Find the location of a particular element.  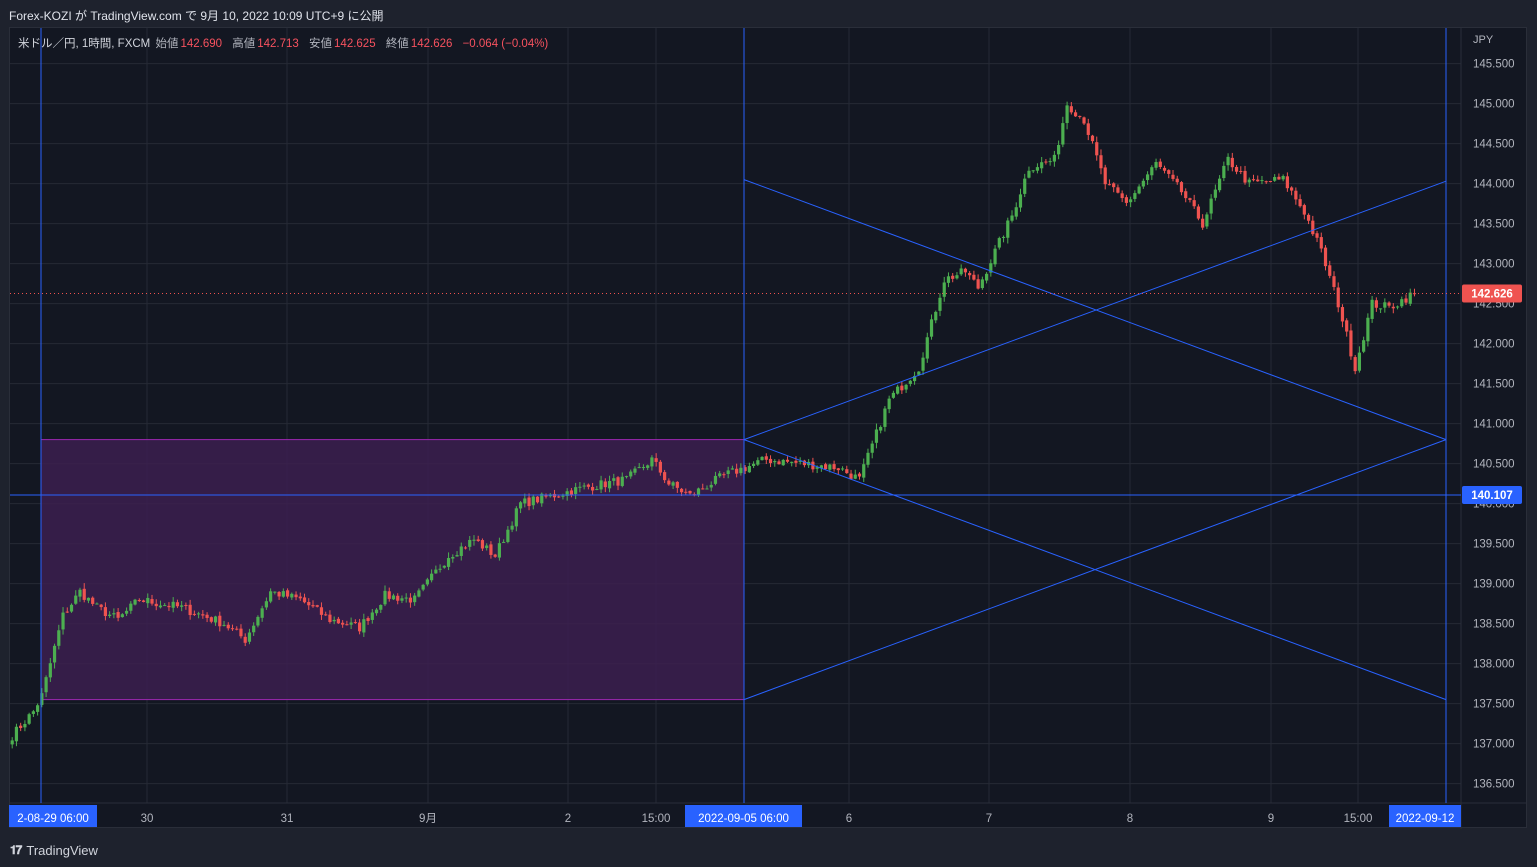

legend-close-value: 142.626 is located at coordinates (431, 44).